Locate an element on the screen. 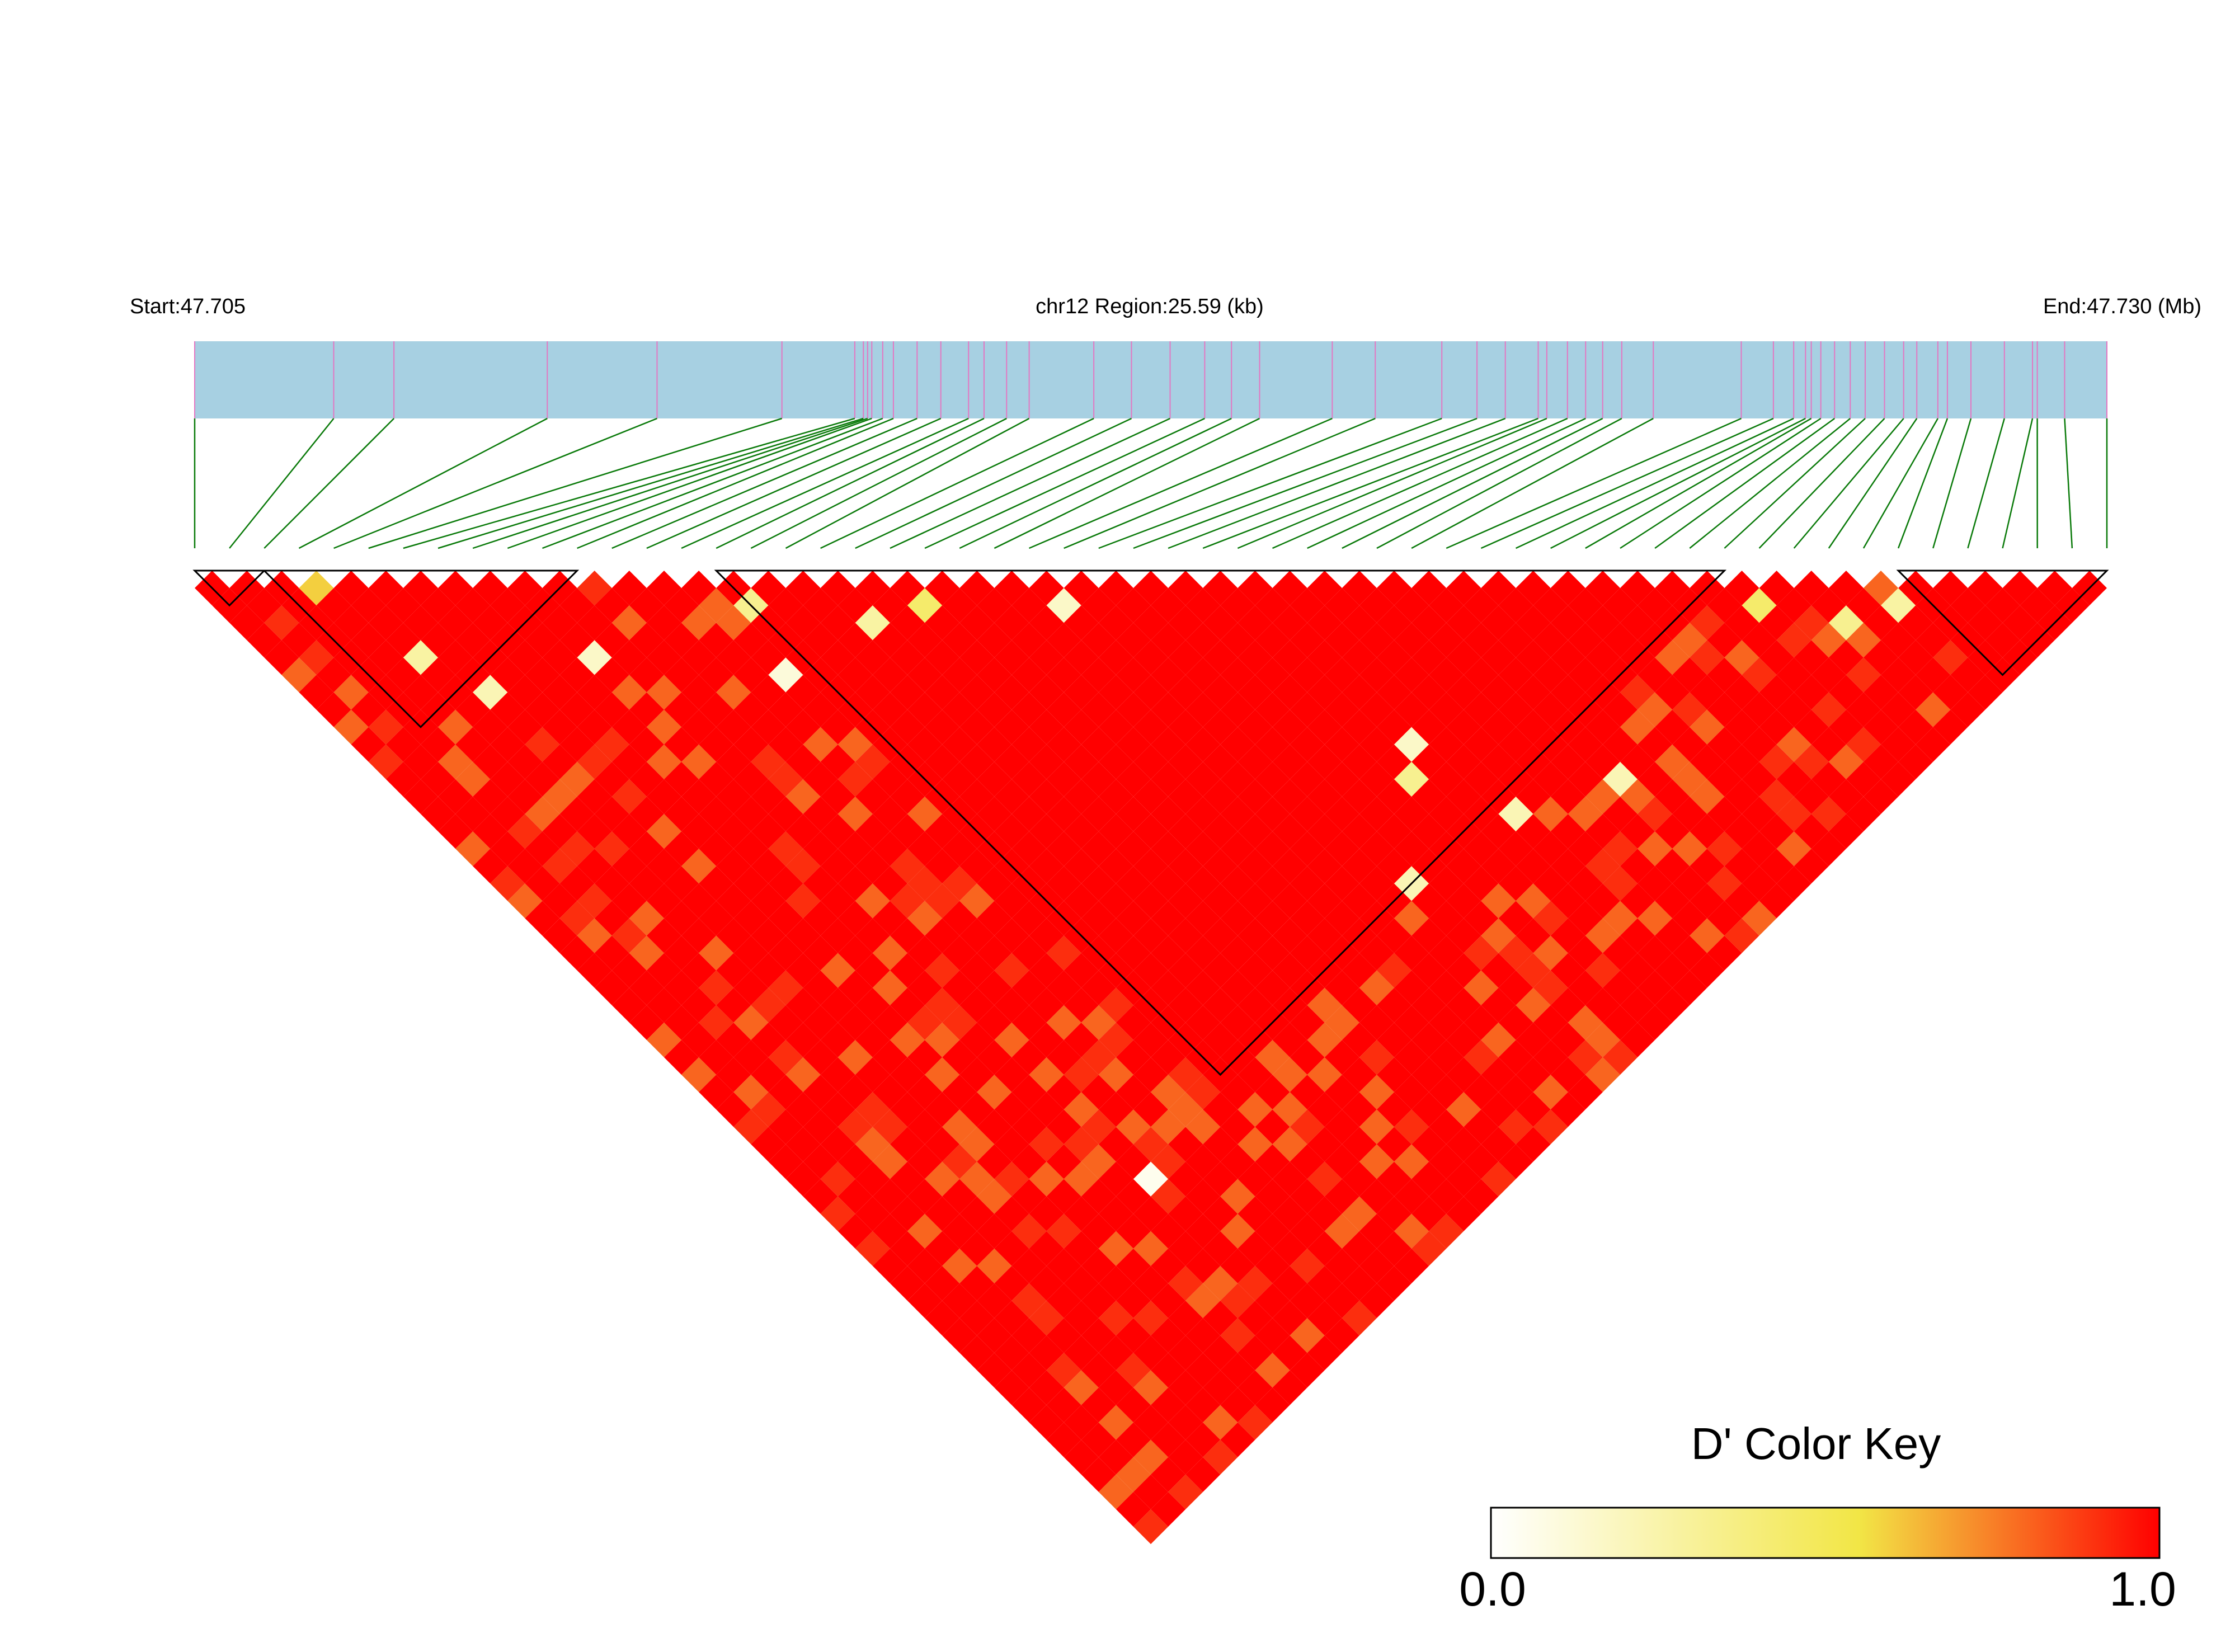 The image size is (2235, 1652). color-key-title: D' Color Key is located at coordinates (1816, 1444).